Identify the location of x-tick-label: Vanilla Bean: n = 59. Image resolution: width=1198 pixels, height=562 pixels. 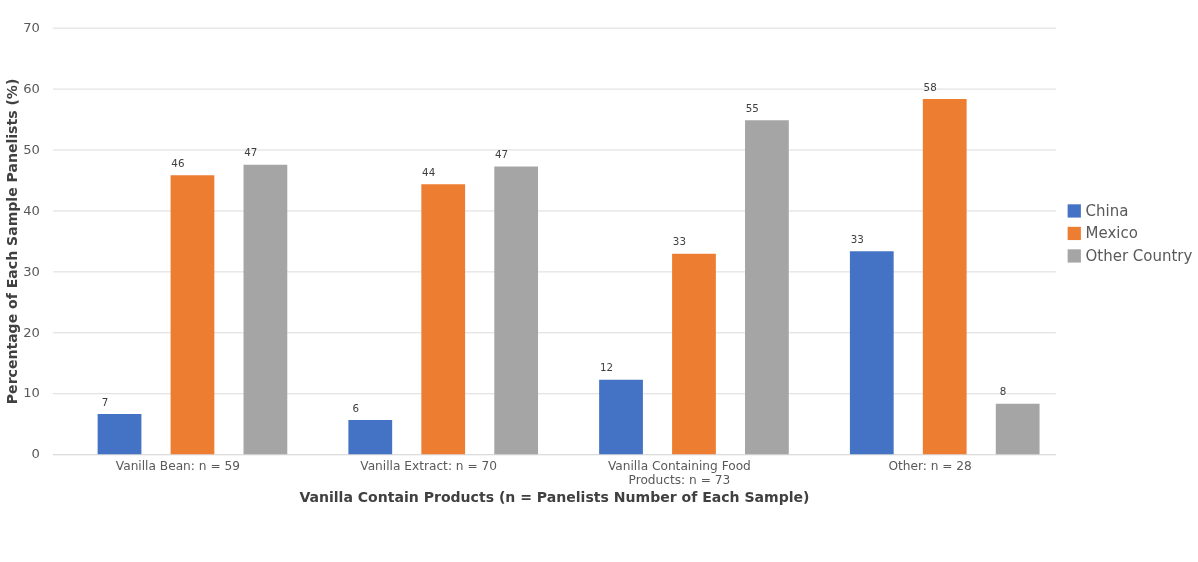
(177, 465).